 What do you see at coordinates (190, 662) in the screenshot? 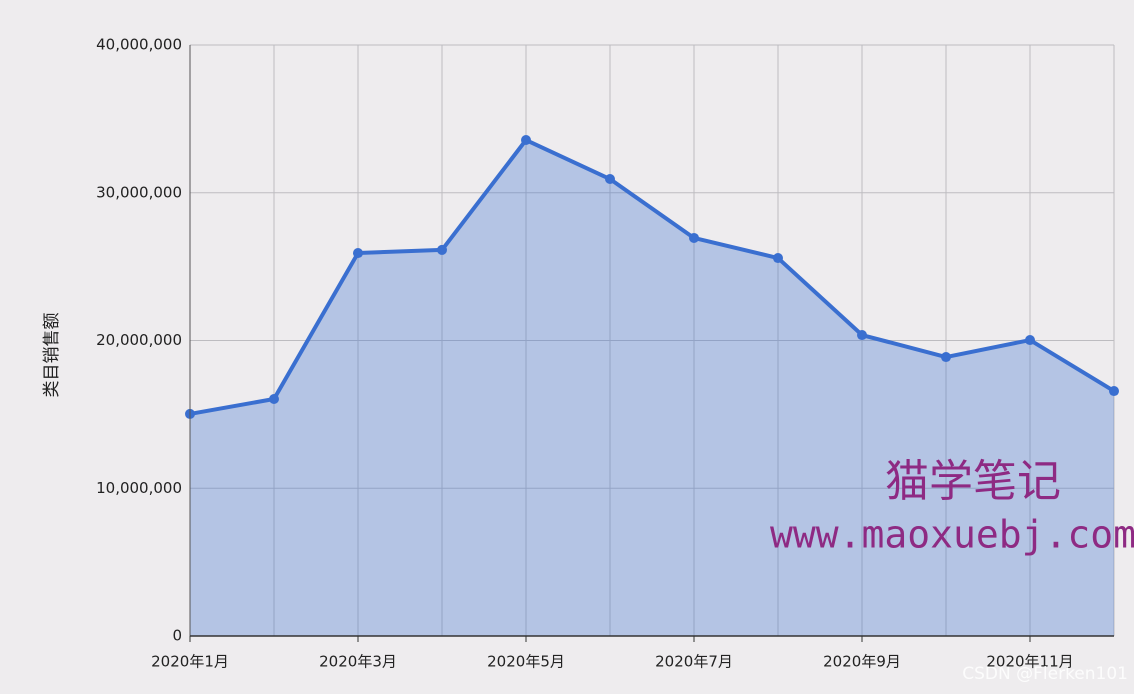
I see `x-tick-label: 2020年1月` at bounding box center [190, 662].